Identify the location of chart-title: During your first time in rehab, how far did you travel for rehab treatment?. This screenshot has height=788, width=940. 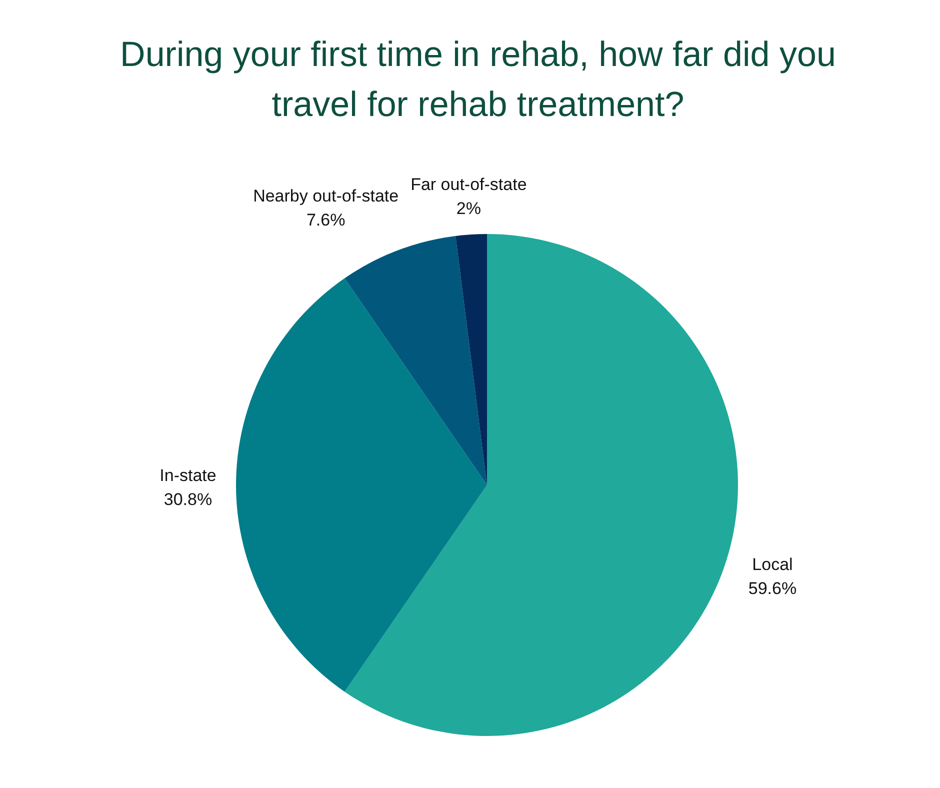
(478, 79).